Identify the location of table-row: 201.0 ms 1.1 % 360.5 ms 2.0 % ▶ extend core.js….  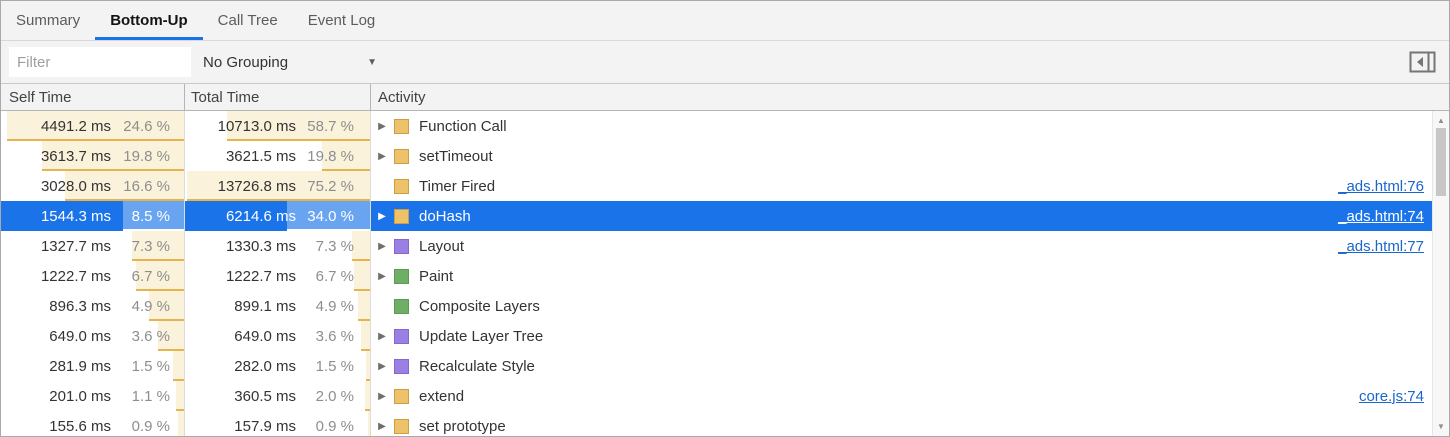
(716, 396).